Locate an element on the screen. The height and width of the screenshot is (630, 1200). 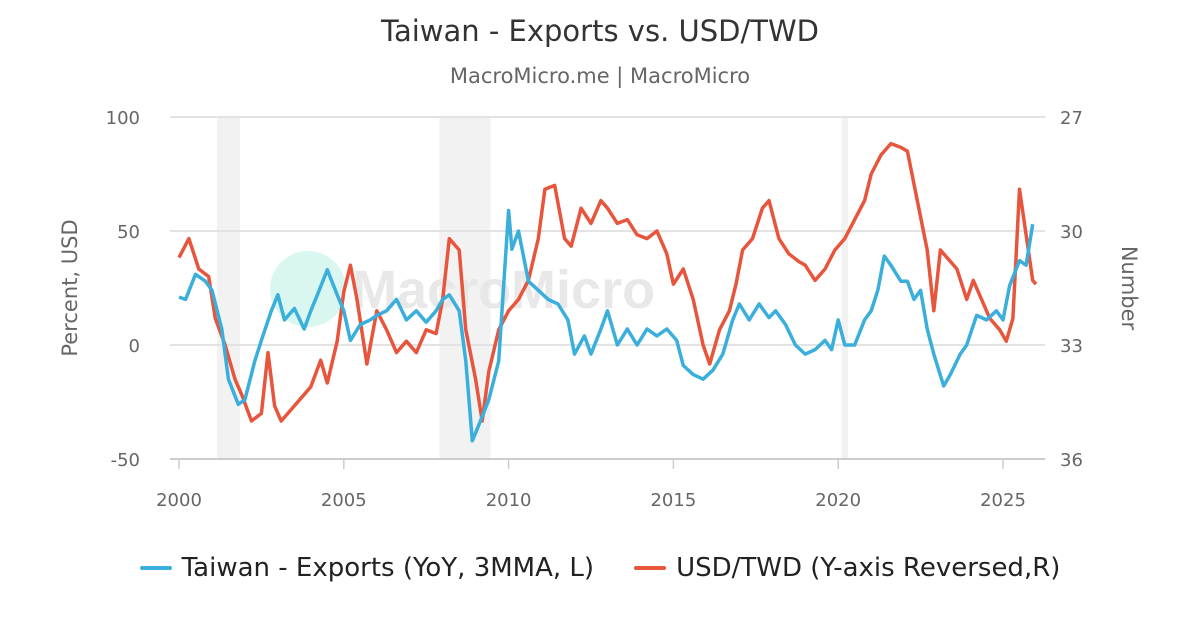
legend-item-usdtwd: USD/TWD (Y-axis Reversed,R) is located at coordinates (847, 568).